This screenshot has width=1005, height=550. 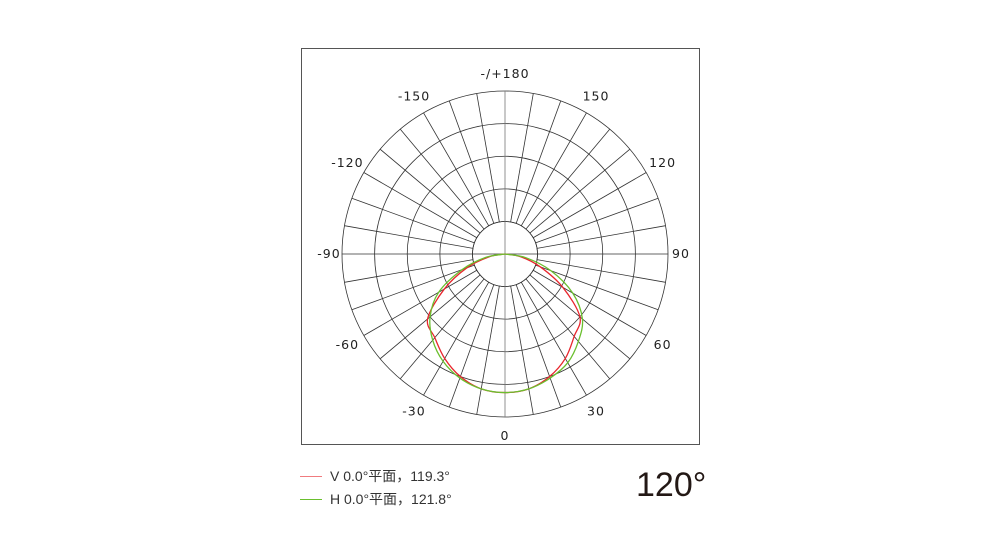 I want to click on angle-tick-label: -60, so click(x=347, y=344).